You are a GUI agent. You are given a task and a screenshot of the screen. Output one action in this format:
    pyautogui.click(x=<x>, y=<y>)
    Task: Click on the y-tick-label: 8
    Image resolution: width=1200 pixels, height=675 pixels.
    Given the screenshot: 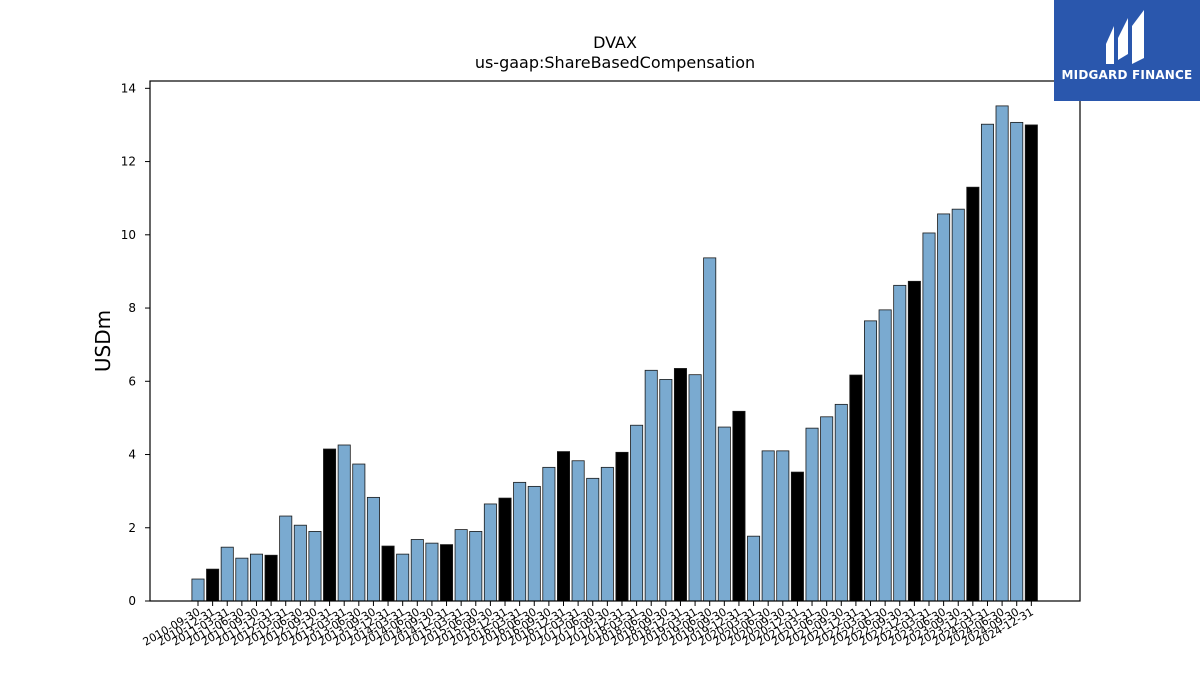 What is the action you would take?
    pyautogui.click(x=132, y=308)
    